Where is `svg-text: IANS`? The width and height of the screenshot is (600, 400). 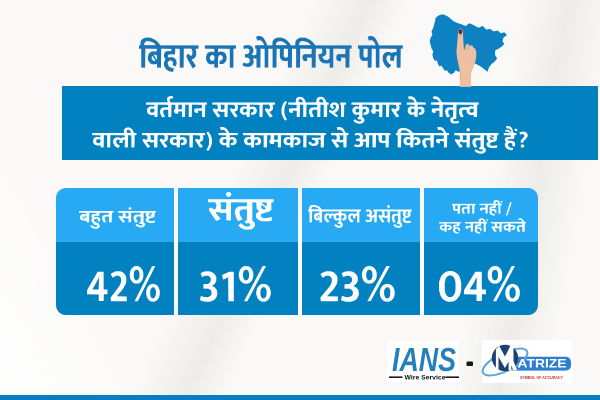 svg-text: IANS is located at coordinates (424, 359).